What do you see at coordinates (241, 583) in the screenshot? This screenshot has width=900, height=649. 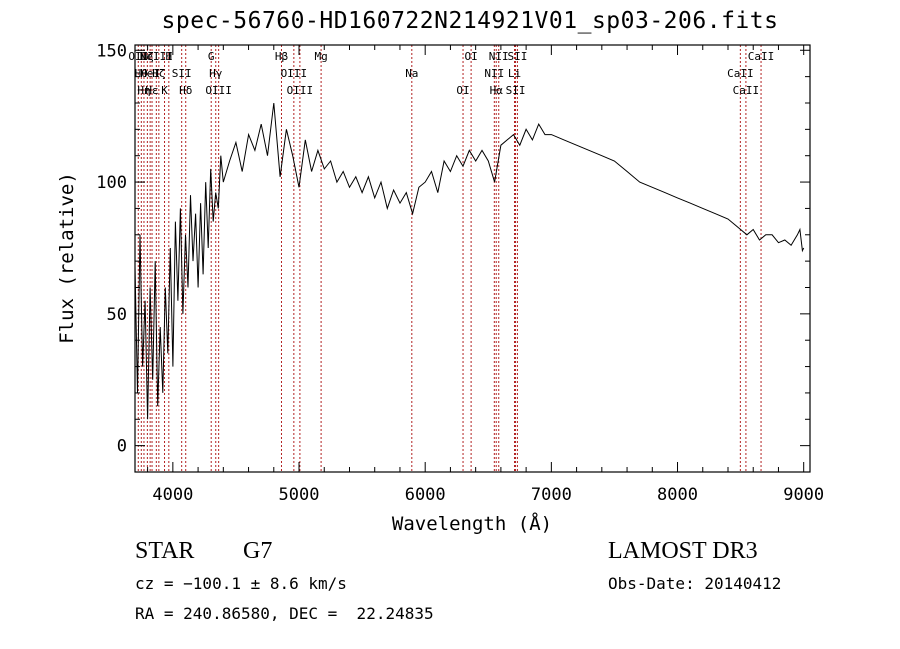 I see `redshift-velocity: cz = −100.1 ± 8.6 km/s` at bounding box center [241, 583].